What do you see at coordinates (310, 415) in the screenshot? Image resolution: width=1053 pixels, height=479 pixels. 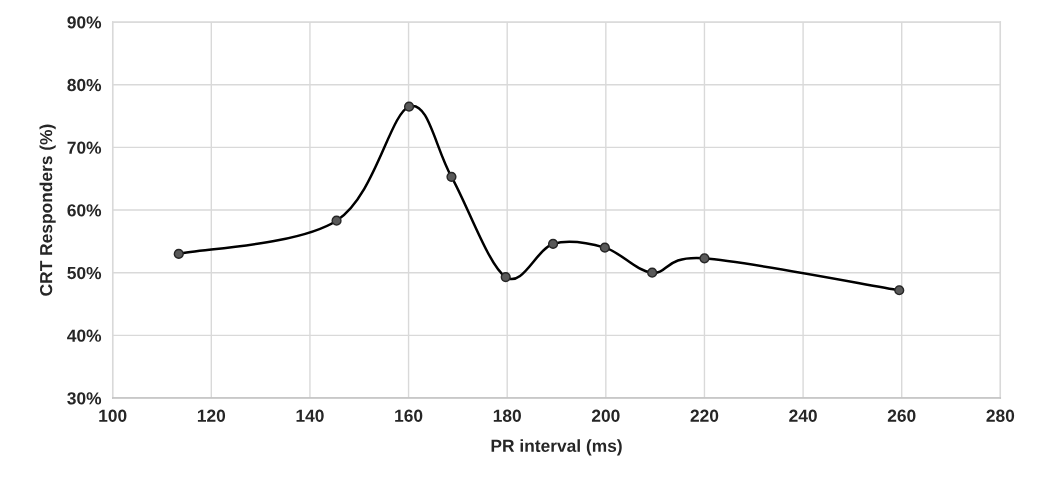 I see `x-tick-label: 140` at bounding box center [310, 415].